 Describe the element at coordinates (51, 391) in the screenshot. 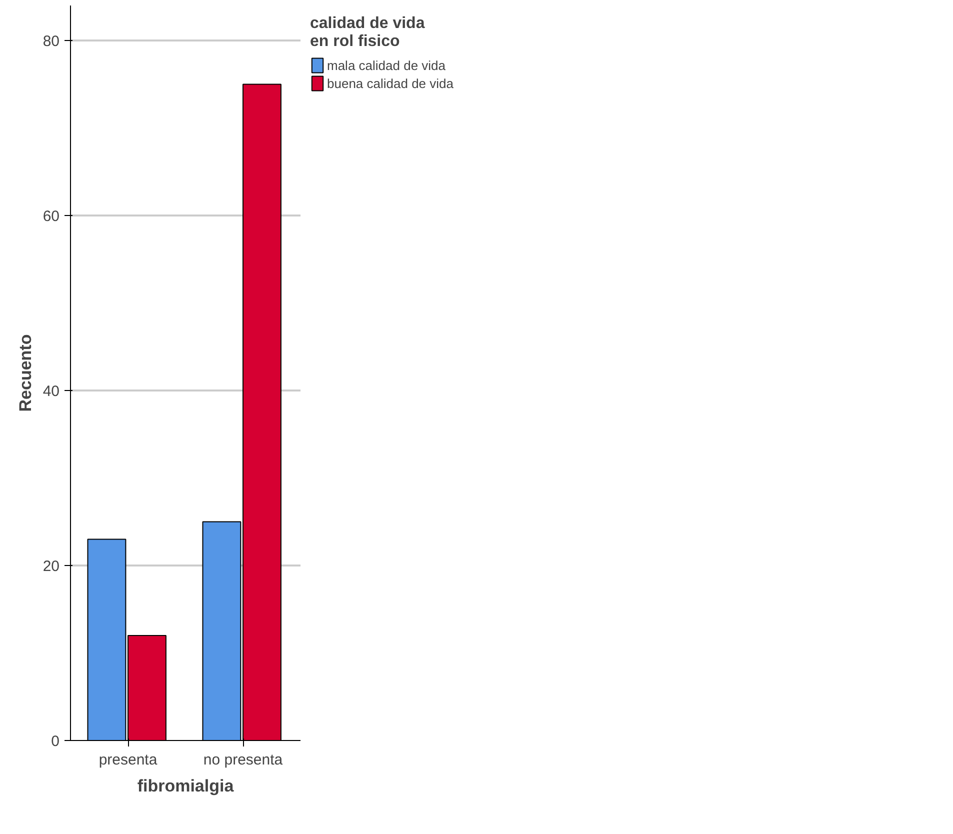

I see `y-tick-label: 40` at that location.